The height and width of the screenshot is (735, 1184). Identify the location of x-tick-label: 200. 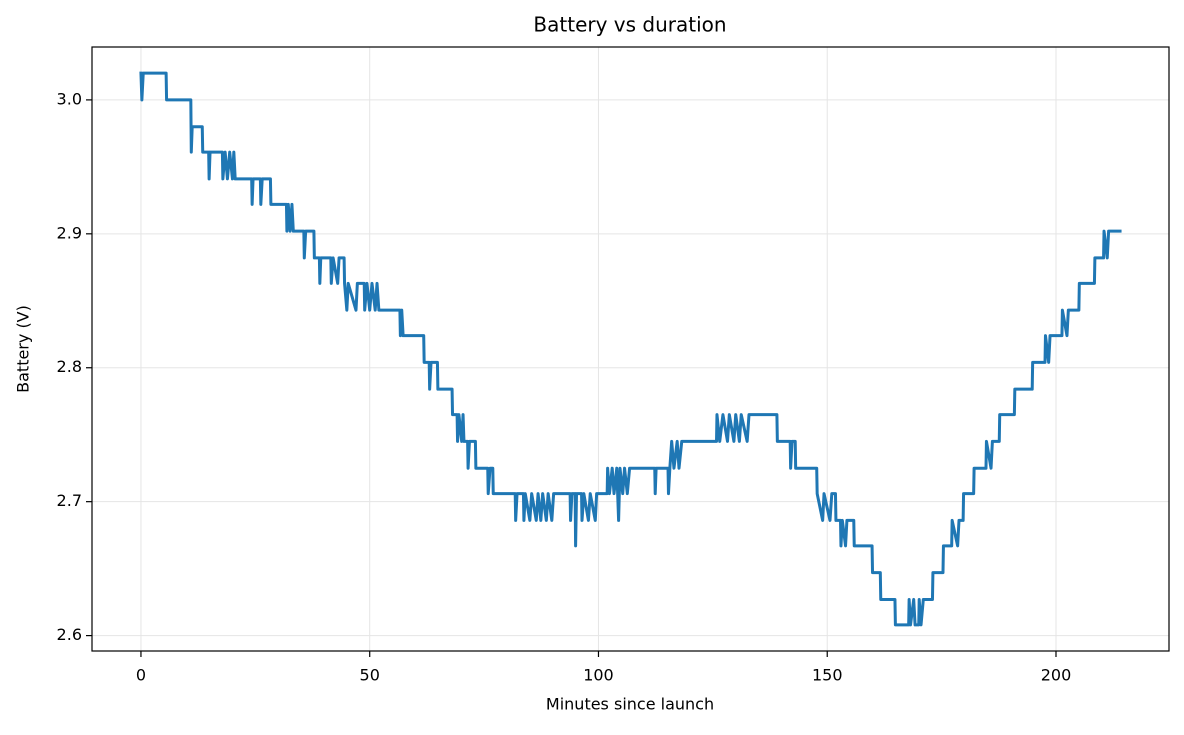
(1056, 675).